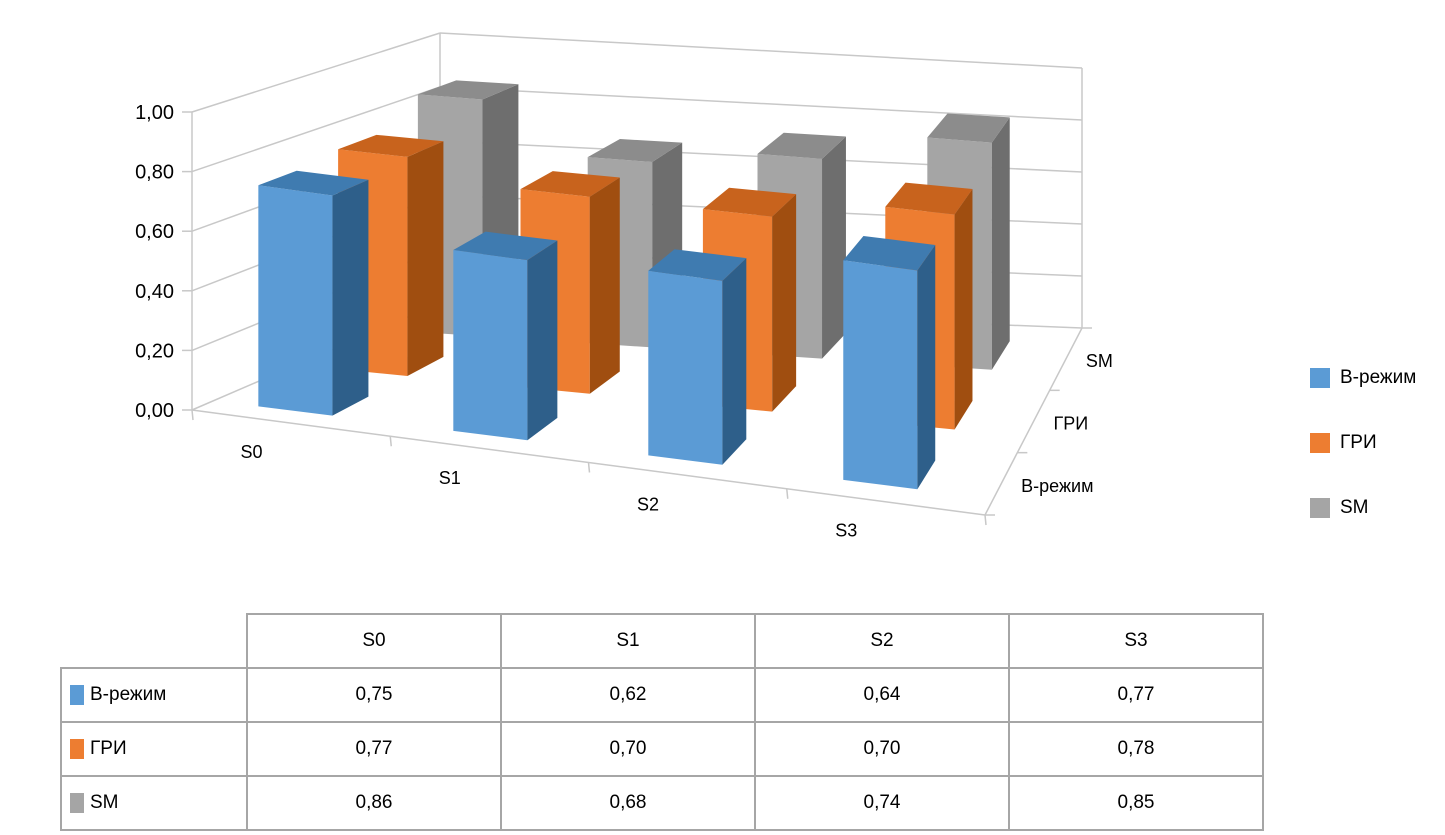  Describe the element at coordinates (154, 749) in the screenshot. I see `table-row-label: ГРИ` at that location.